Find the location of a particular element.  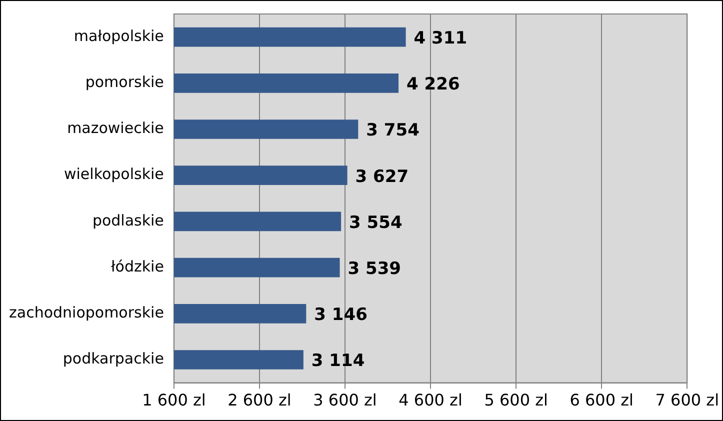

y-tick-label: wielkopolskie is located at coordinates (114, 174).